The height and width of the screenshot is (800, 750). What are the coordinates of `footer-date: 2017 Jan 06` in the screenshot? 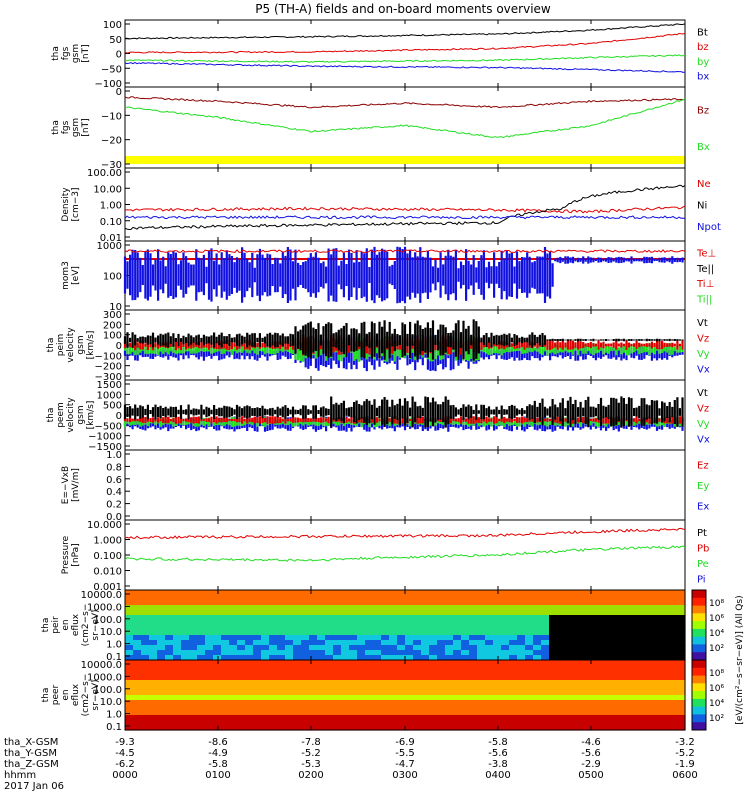 It's located at (34, 786).